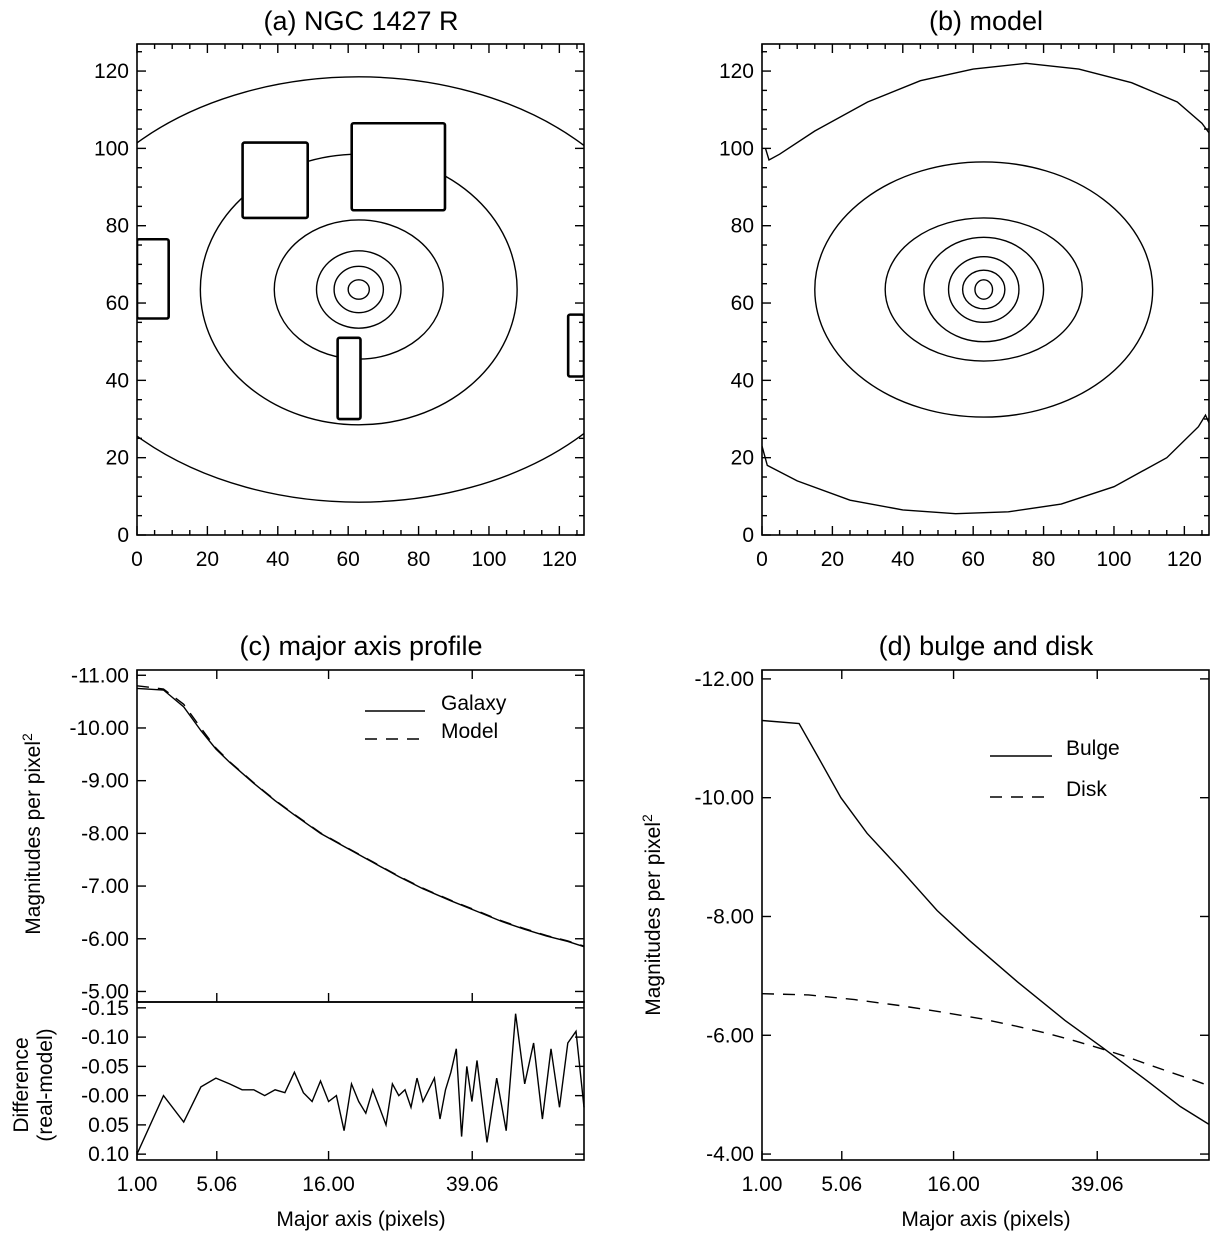  What do you see at coordinates (730, 1154) in the screenshot?
I see `y-tick-label: -4.00` at bounding box center [730, 1154].